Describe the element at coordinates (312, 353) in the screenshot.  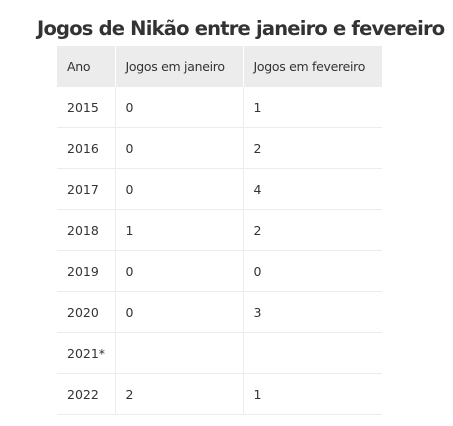
I see `cell-jogos-fevereiro` at that location.